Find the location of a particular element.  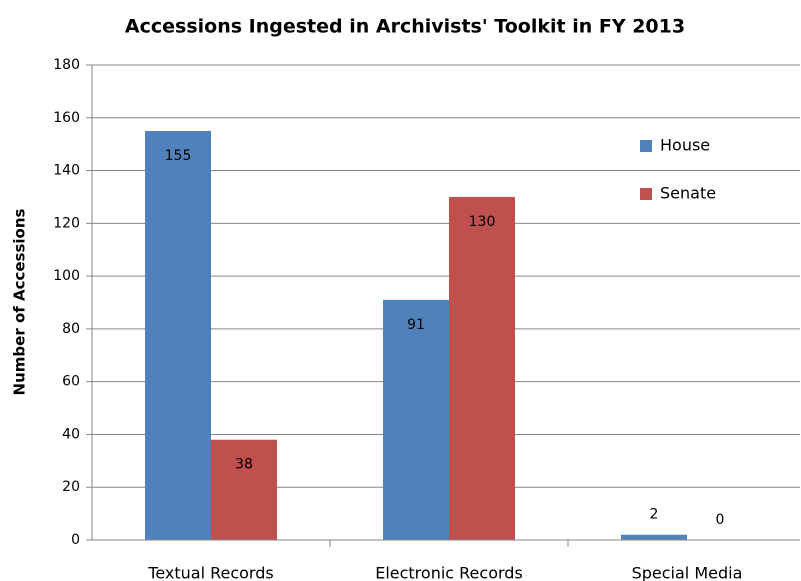

y-tick-label: 20 is located at coordinates (71, 487).